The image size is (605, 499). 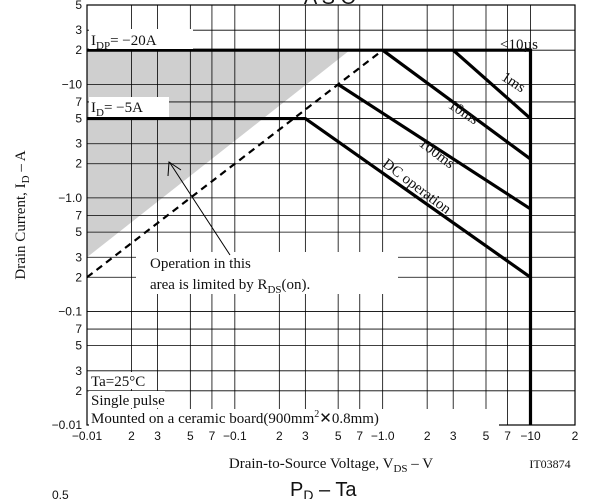 I want to click on doc-code: IT03874, so click(x=549, y=464).